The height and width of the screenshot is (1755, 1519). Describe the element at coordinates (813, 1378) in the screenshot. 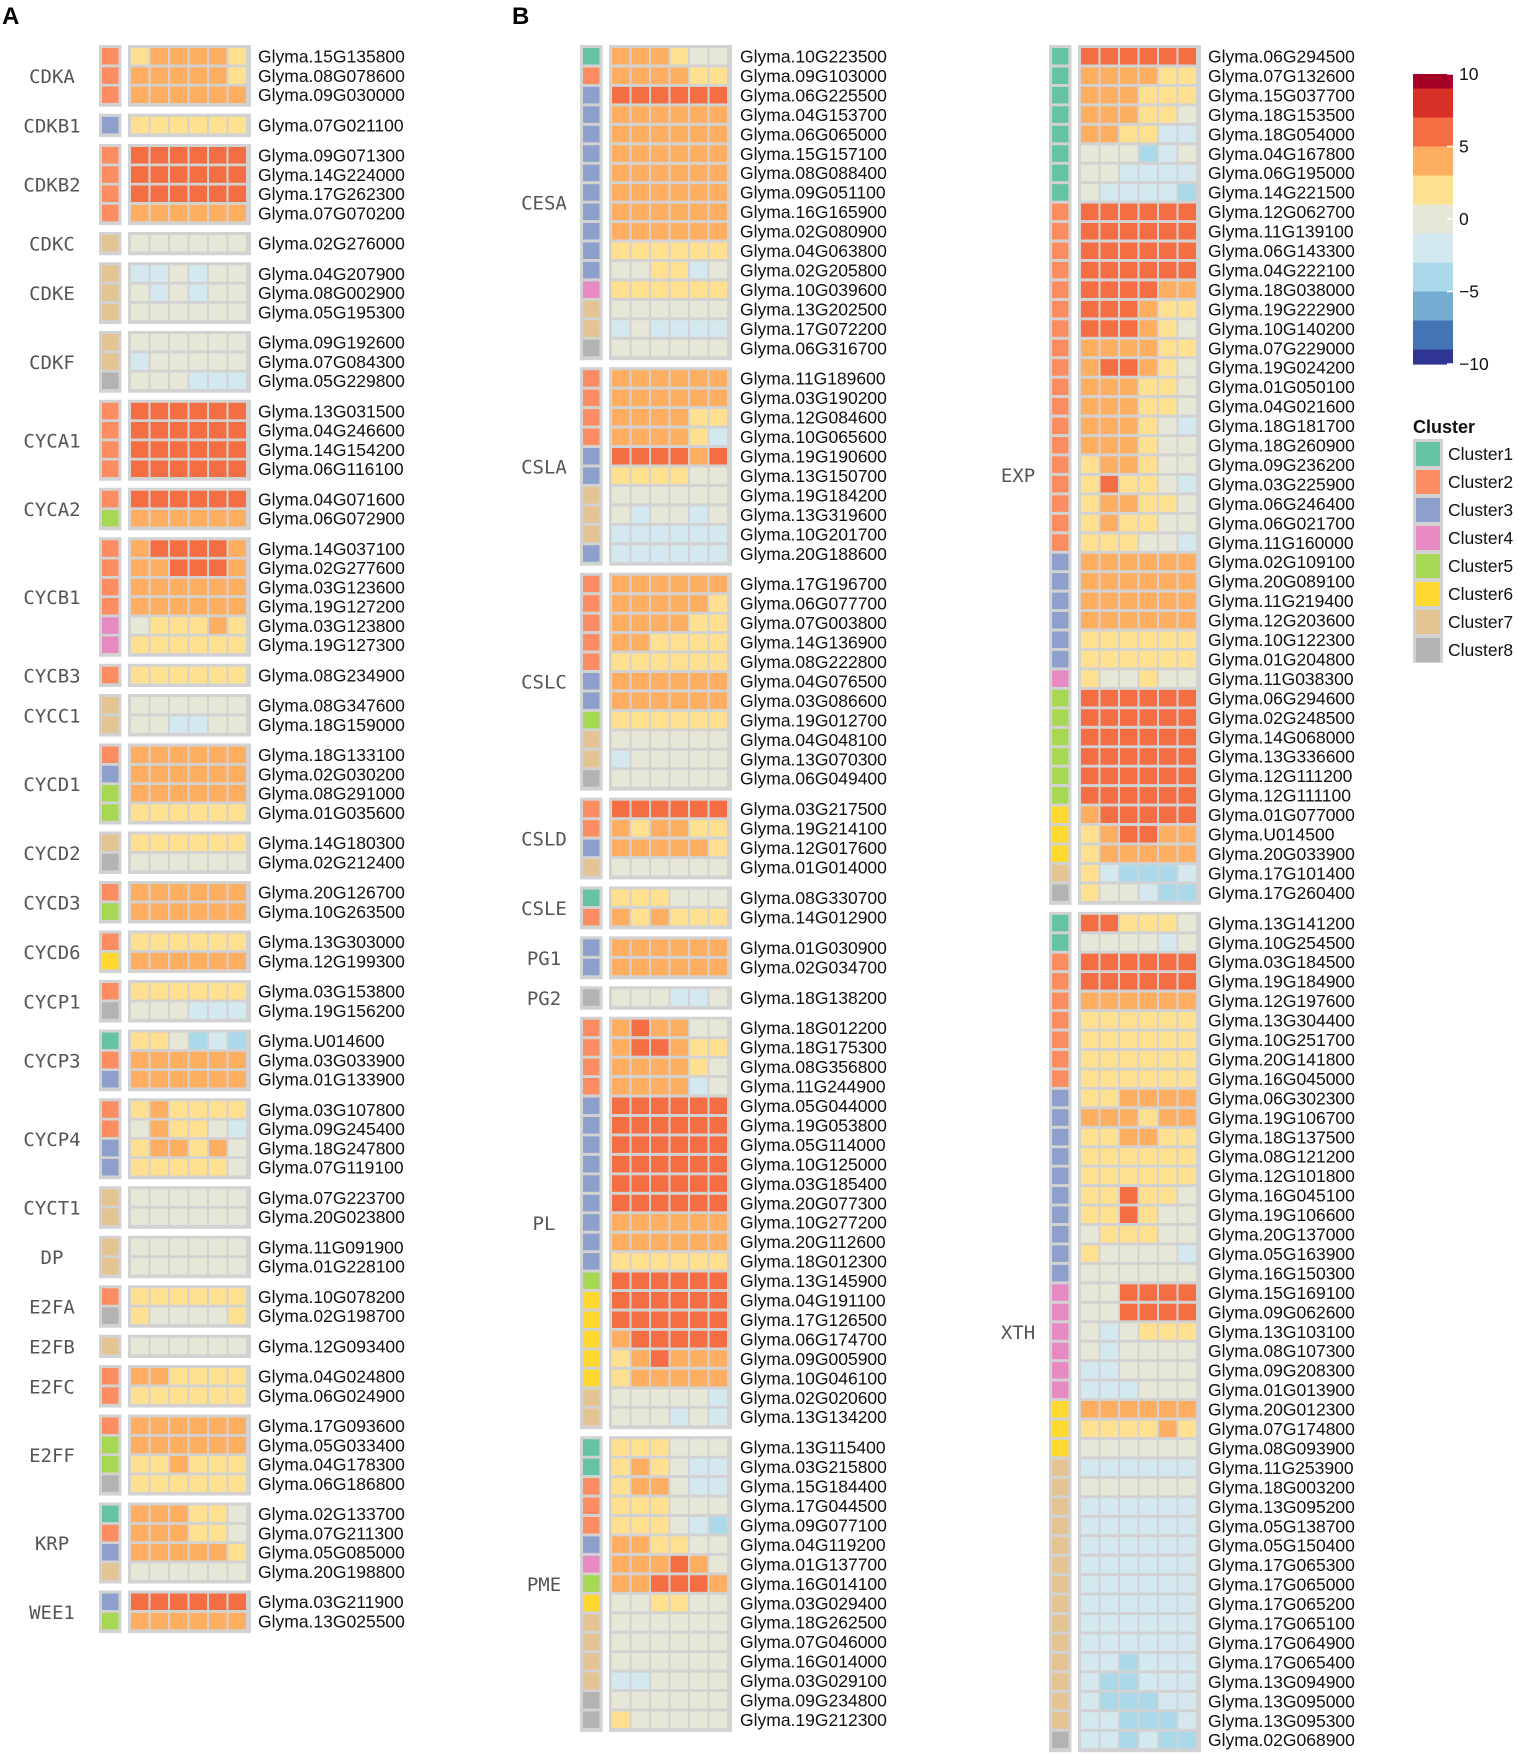

I see `gene-label: Glyma.10G046100` at that location.